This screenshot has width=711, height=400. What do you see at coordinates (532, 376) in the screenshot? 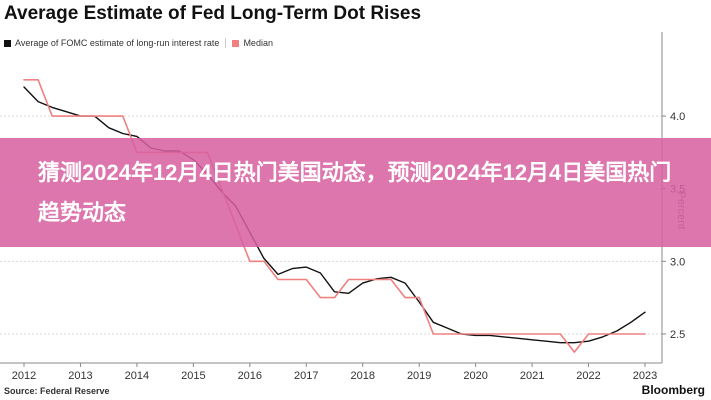
I see `x-tick-label: 2021` at bounding box center [532, 376].